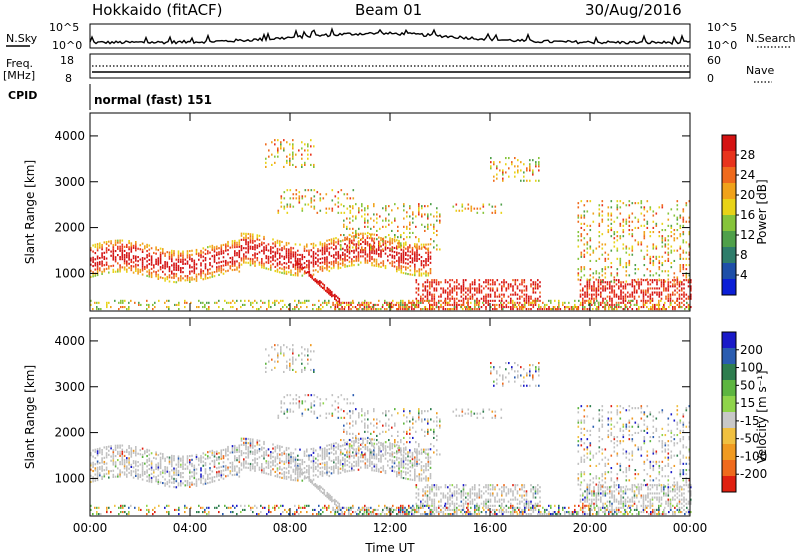  Describe the element at coordinates (714, 60) in the screenshot. I see `nave-tick-top: 60` at that location.